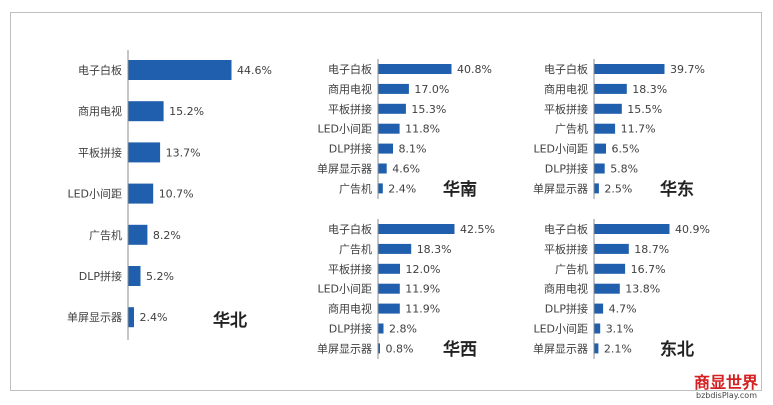 This screenshot has width=773, height=405. What do you see at coordinates (624, 169) in the screenshot?
I see `value-label: 5.8%` at bounding box center [624, 169].